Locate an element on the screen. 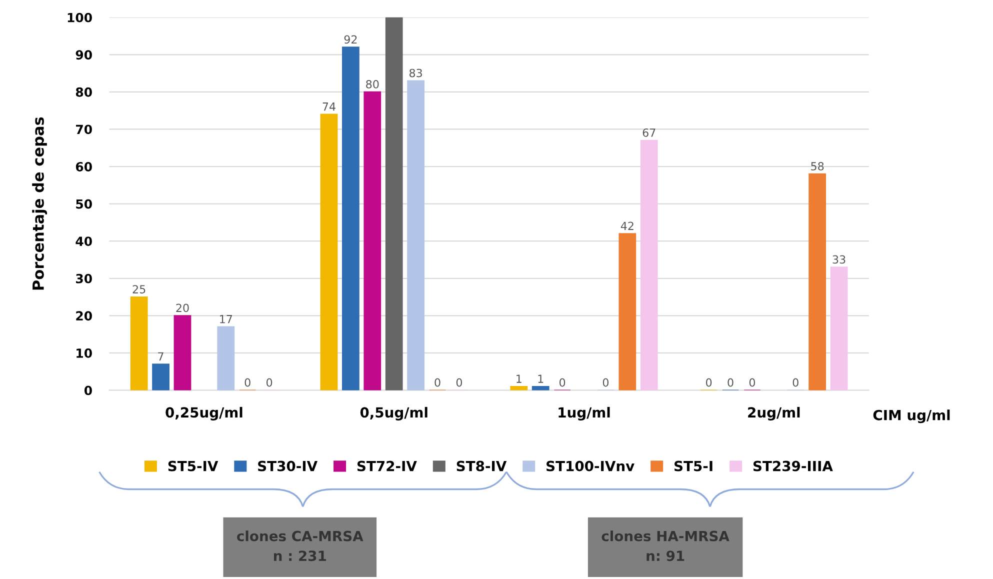 This screenshot has height=579, width=993. data-label: 20 is located at coordinates (182, 308).